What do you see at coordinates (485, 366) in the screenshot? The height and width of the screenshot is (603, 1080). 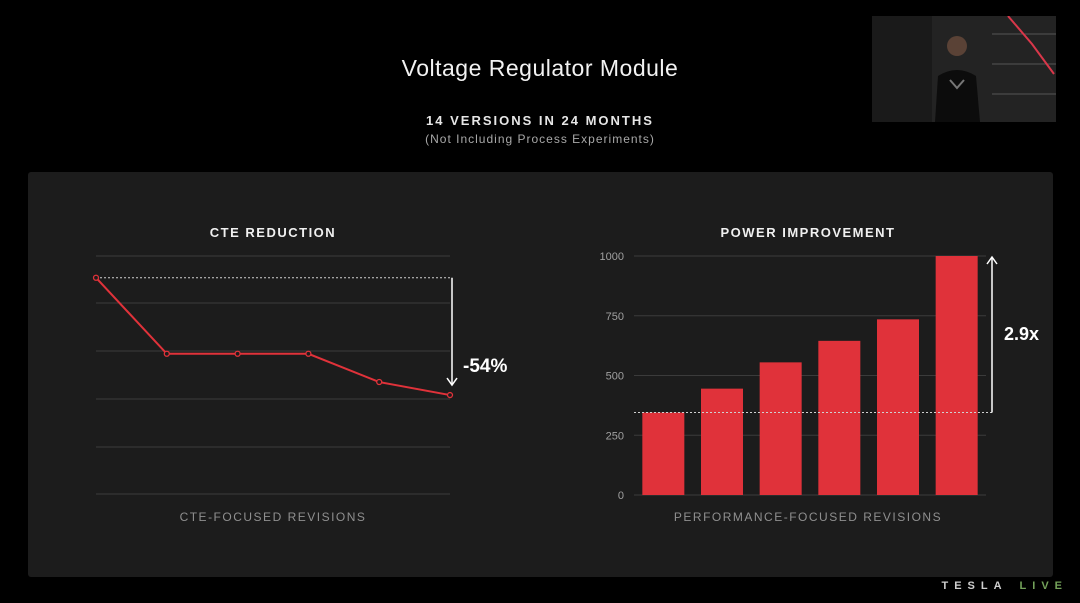 I see `line-chart-annotation: -54%` at bounding box center [485, 366].